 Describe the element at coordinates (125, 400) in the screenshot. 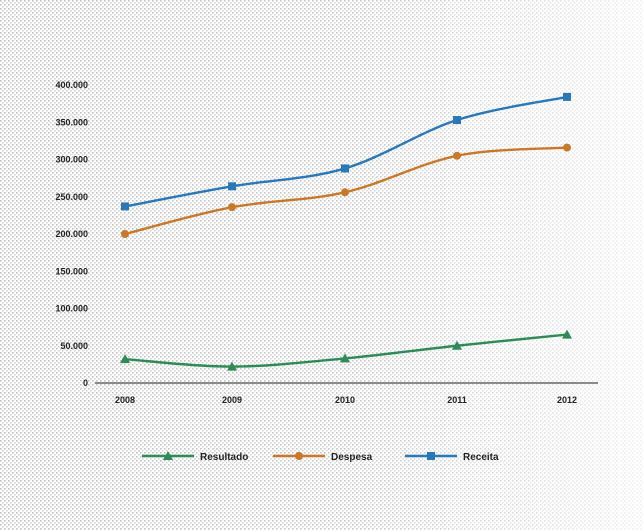

I see `x-tick-label: 2008` at that location.